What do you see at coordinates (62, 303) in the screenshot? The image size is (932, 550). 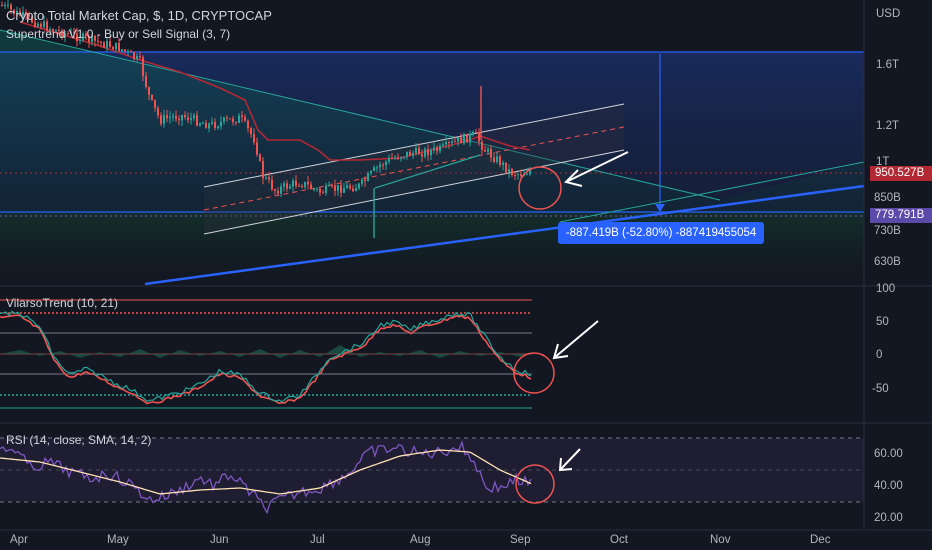 I see `indicator-legend-vilarso: VilarsoTrend (10, 21)` at bounding box center [62, 303].